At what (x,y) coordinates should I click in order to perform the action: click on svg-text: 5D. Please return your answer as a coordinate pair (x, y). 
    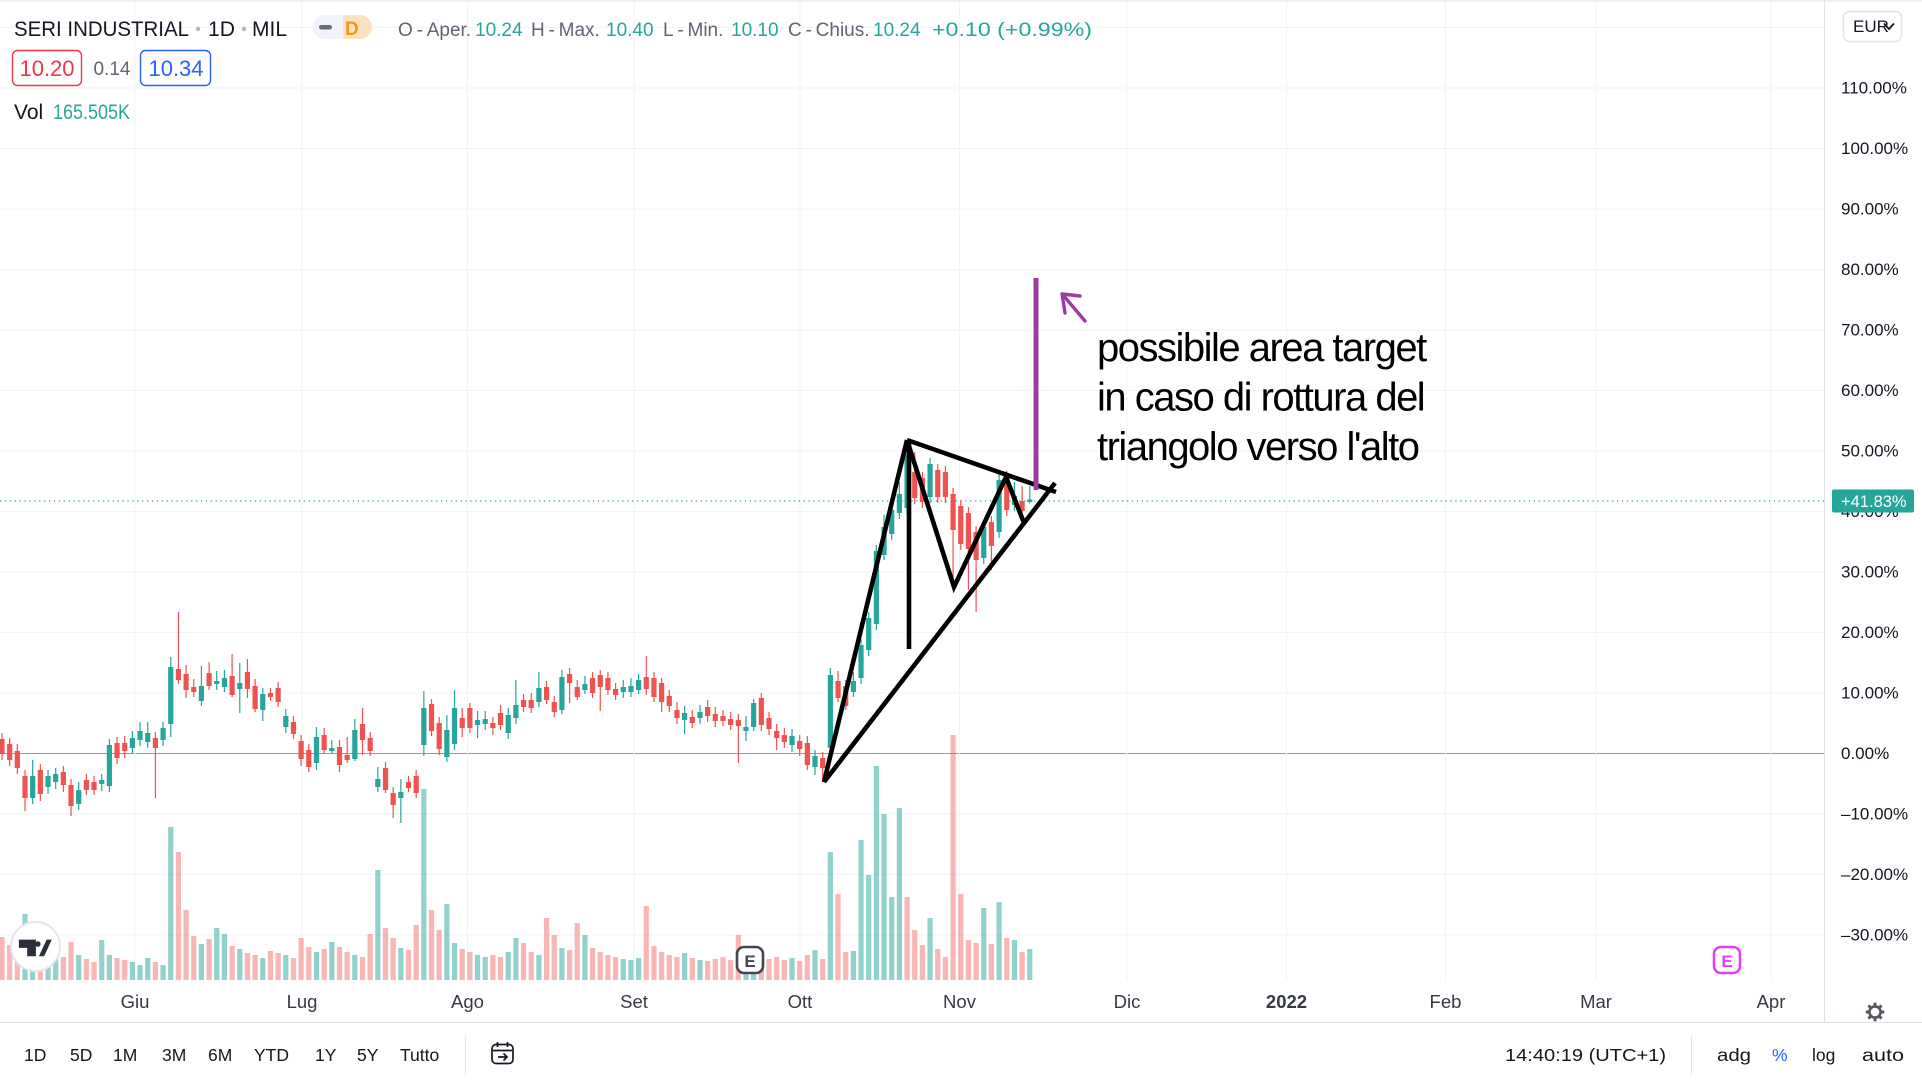
    Looking at the image, I should click on (81, 1055).